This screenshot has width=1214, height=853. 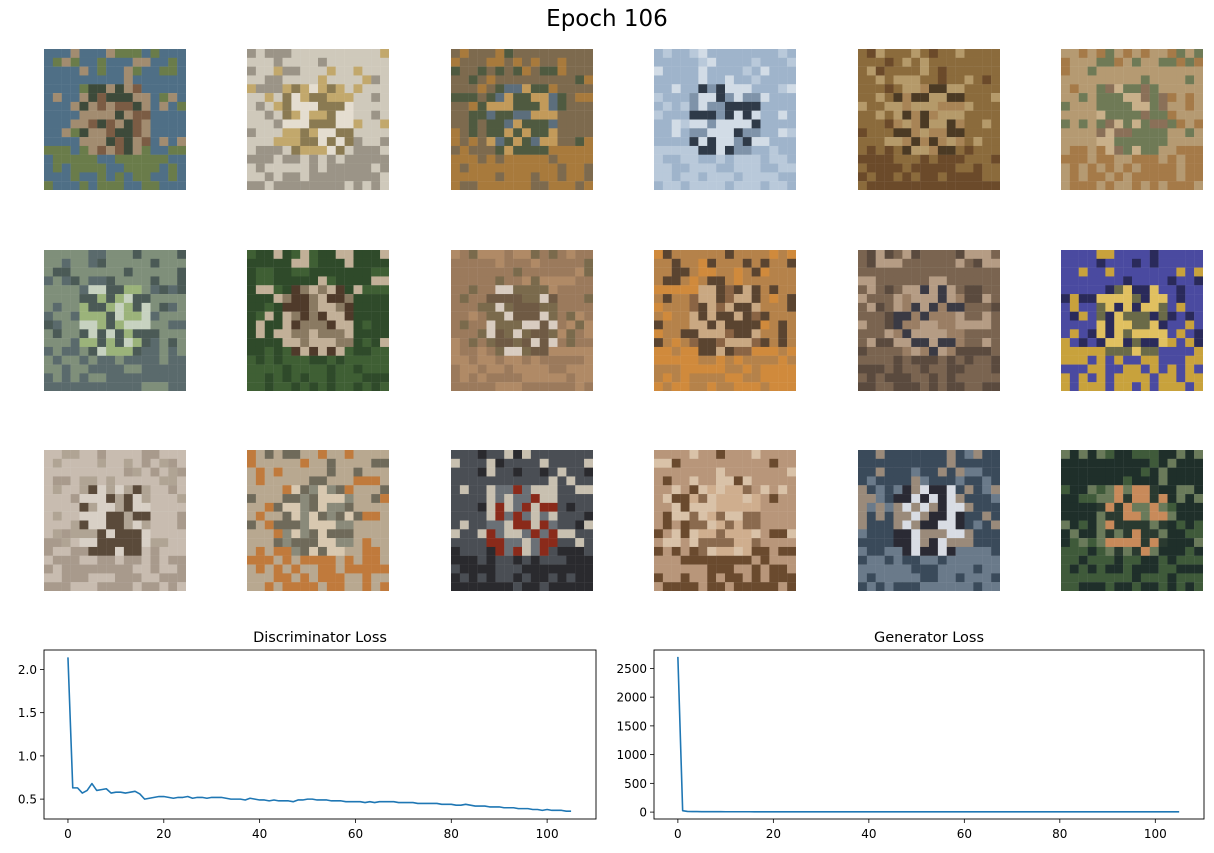 What do you see at coordinates (163, 834) in the screenshot?
I see `disc-x-tick-label: 20` at bounding box center [163, 834].